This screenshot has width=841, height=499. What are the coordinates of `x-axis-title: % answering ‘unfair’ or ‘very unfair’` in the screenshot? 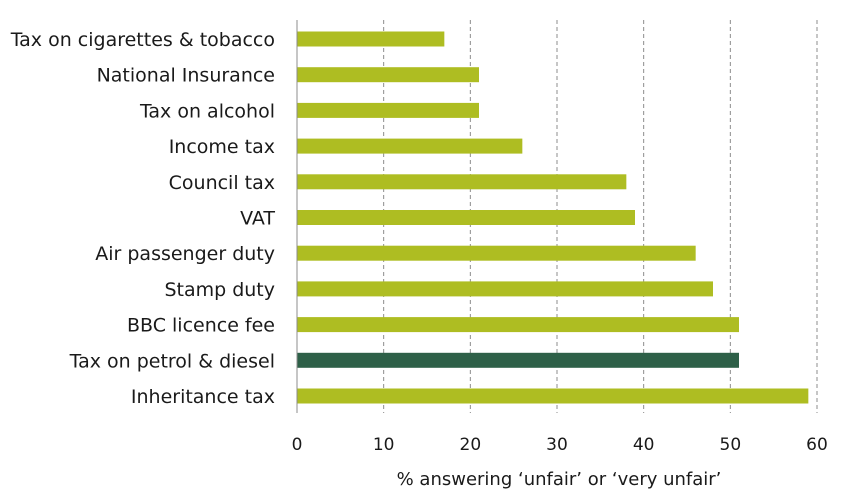 It's located at (559, 479).